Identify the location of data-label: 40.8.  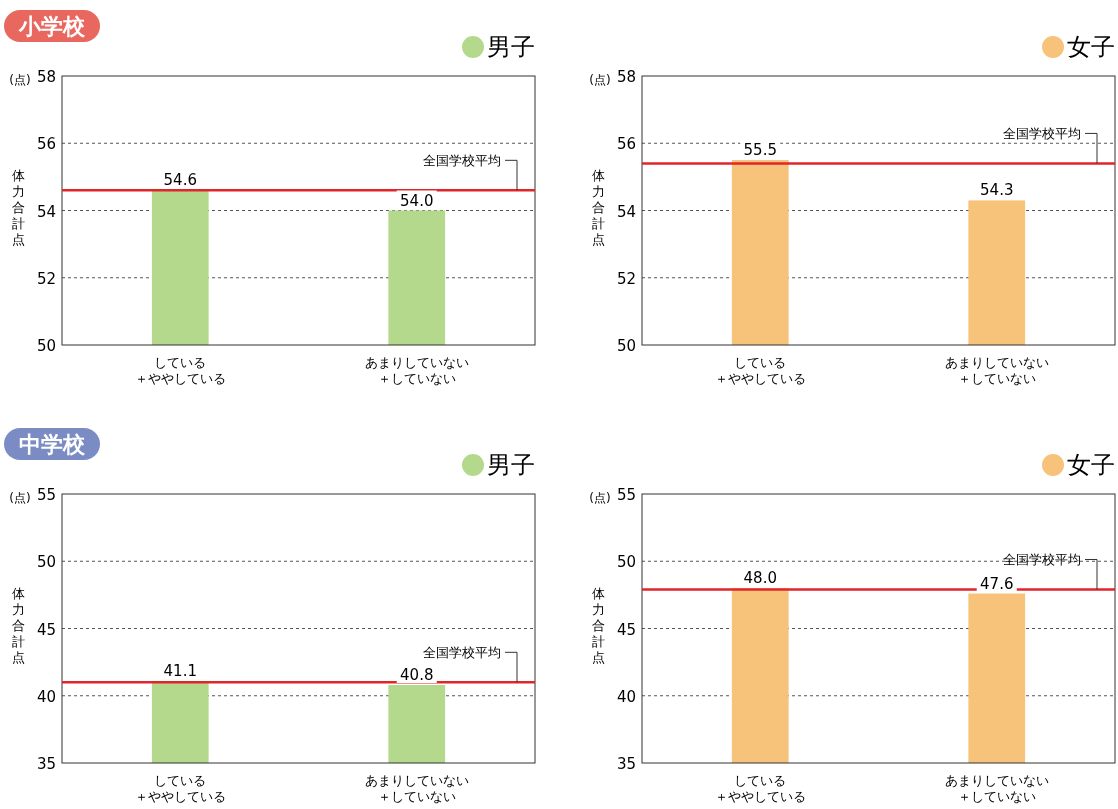
(417, 674).